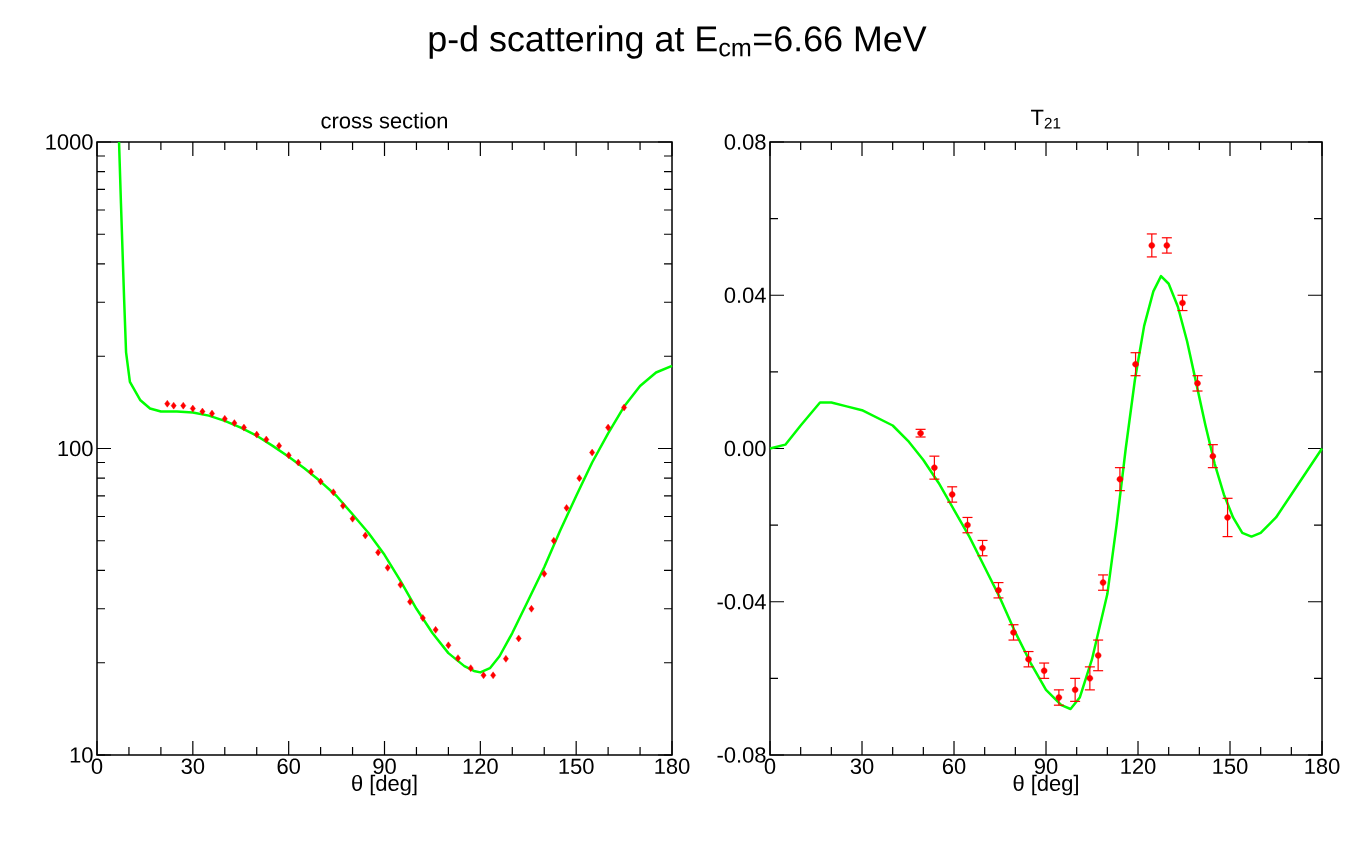 Image resolution: width=1355 pixels, height=841 pixels. I want to click on y-tick-label: 0.00, so click(745, 448).